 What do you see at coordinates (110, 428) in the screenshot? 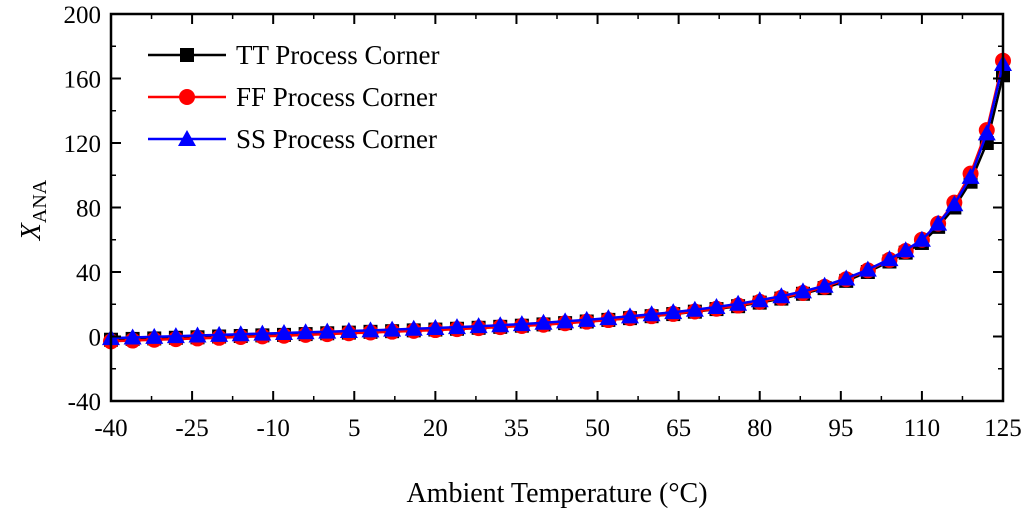
I see `x-tick-label: -40` at bounding box center [110, 428].